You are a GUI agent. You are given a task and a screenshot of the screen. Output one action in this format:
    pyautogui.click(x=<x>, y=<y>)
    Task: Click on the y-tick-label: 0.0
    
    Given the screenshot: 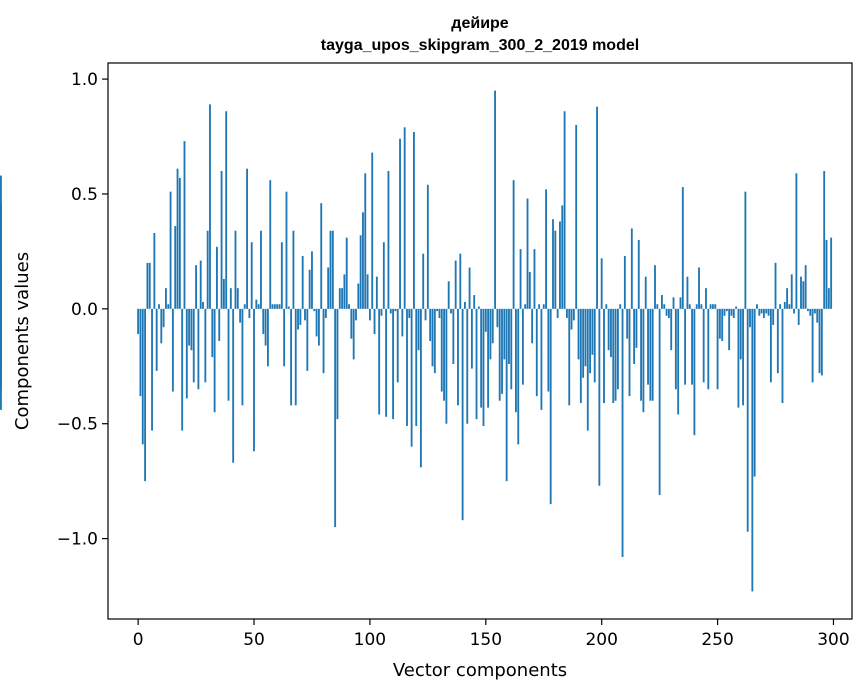 What is the action you would take?
    pyautogui.click(x=84, y=310)
    